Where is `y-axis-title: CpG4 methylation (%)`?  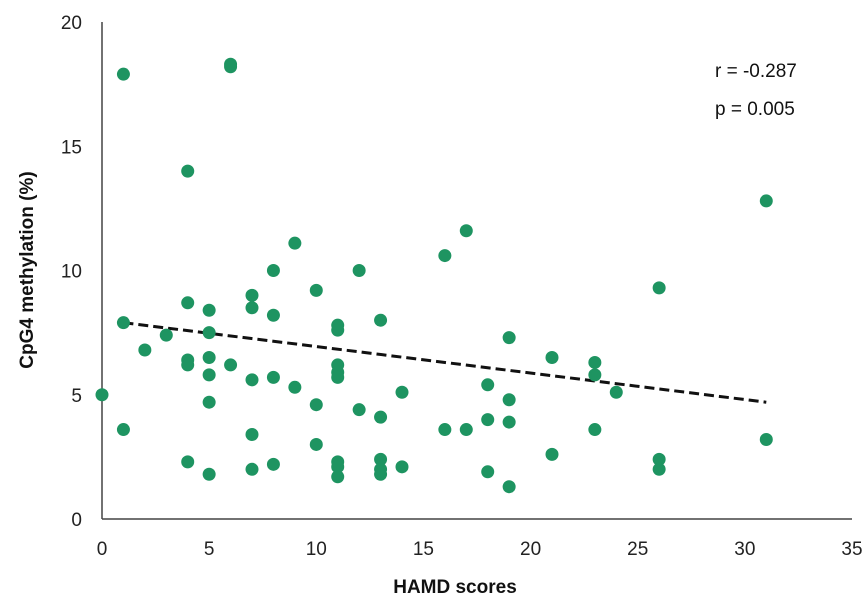
y-axis-title: CpG4 methylation (%) is located at coordinates (27, 269).